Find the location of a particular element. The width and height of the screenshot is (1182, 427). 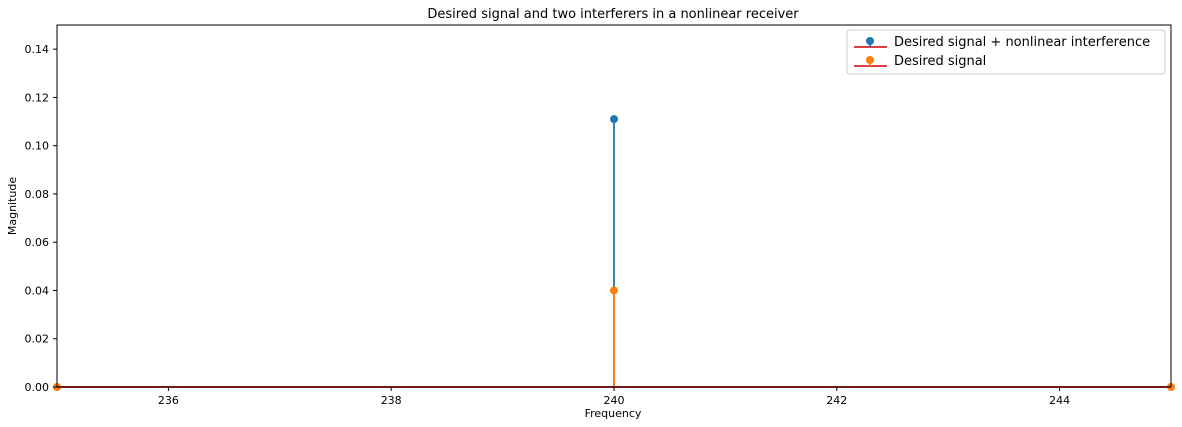

y-tick-label: 0.06 is located at coordinates (37, 242).